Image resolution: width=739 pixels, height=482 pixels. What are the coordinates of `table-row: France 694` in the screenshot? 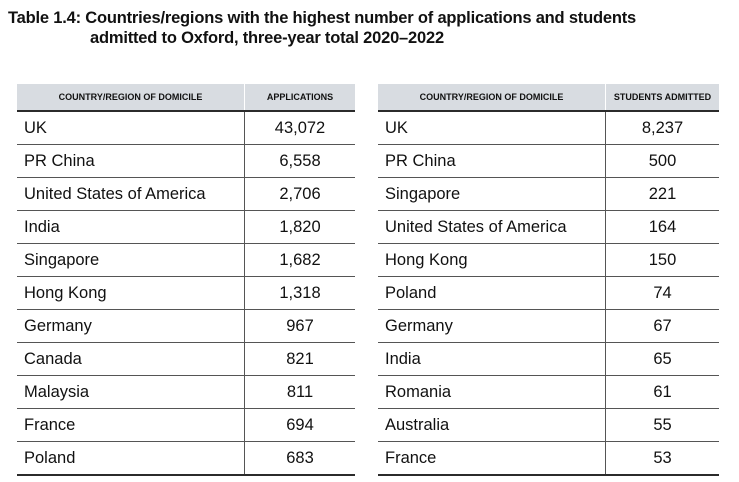 It's located at (186, 425).